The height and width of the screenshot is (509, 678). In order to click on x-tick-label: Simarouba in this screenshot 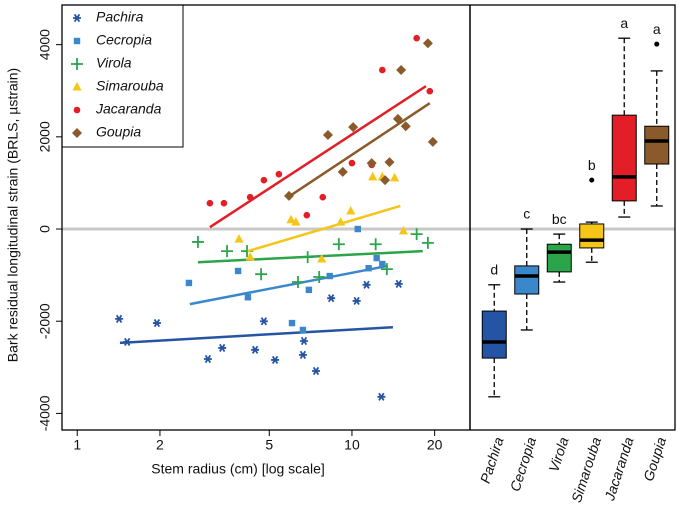, I will do `click(586, 470)`.